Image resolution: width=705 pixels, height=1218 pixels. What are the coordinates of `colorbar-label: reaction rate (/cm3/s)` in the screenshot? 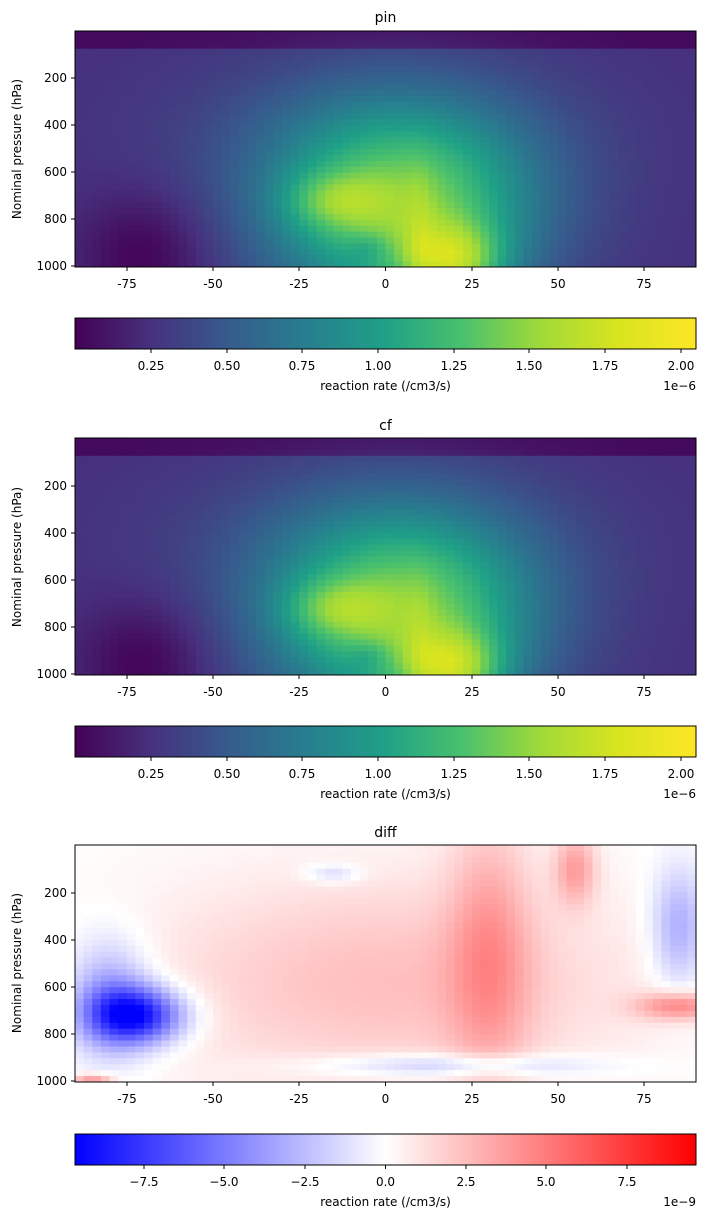 It's located at (385, 386).